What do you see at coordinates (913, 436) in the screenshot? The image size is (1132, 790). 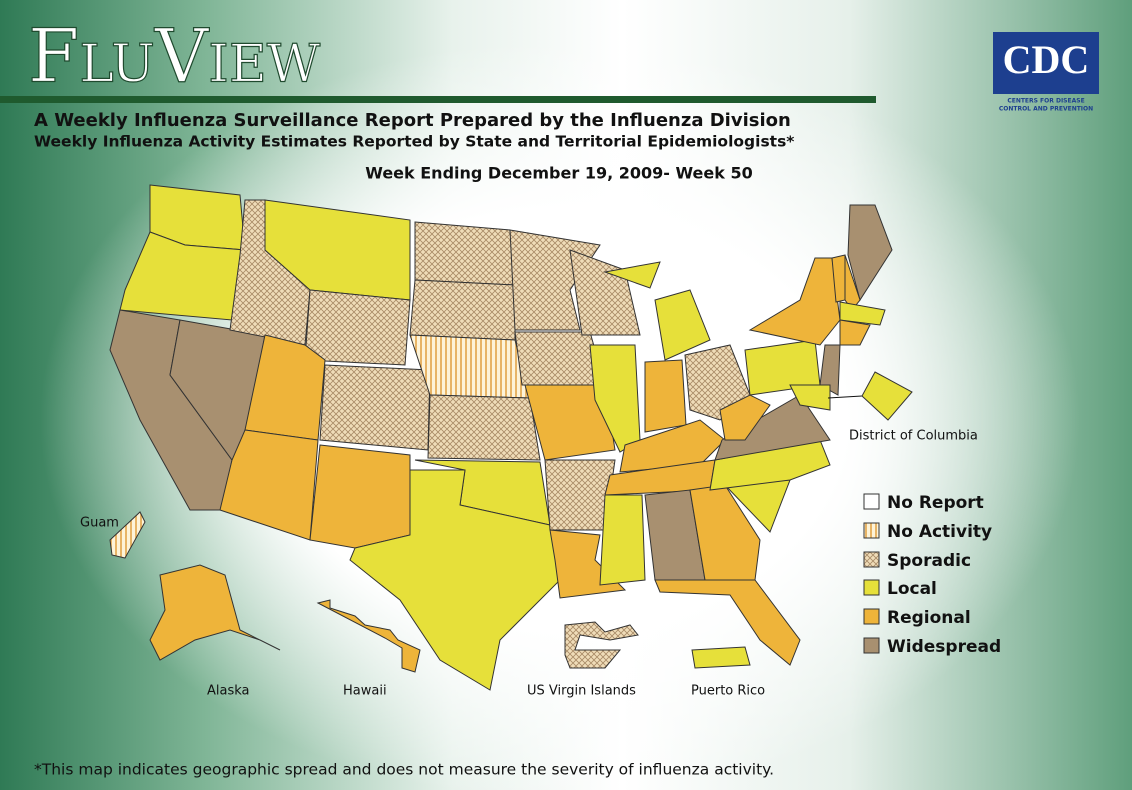 I see `map-label: District of Columbia` at bounding box center [913, 436].